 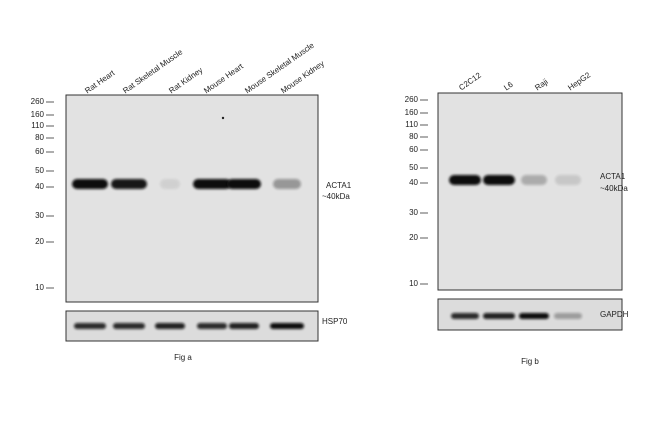 I want to click on lane-label: Rat Kidney, so click(x=185, y=81).